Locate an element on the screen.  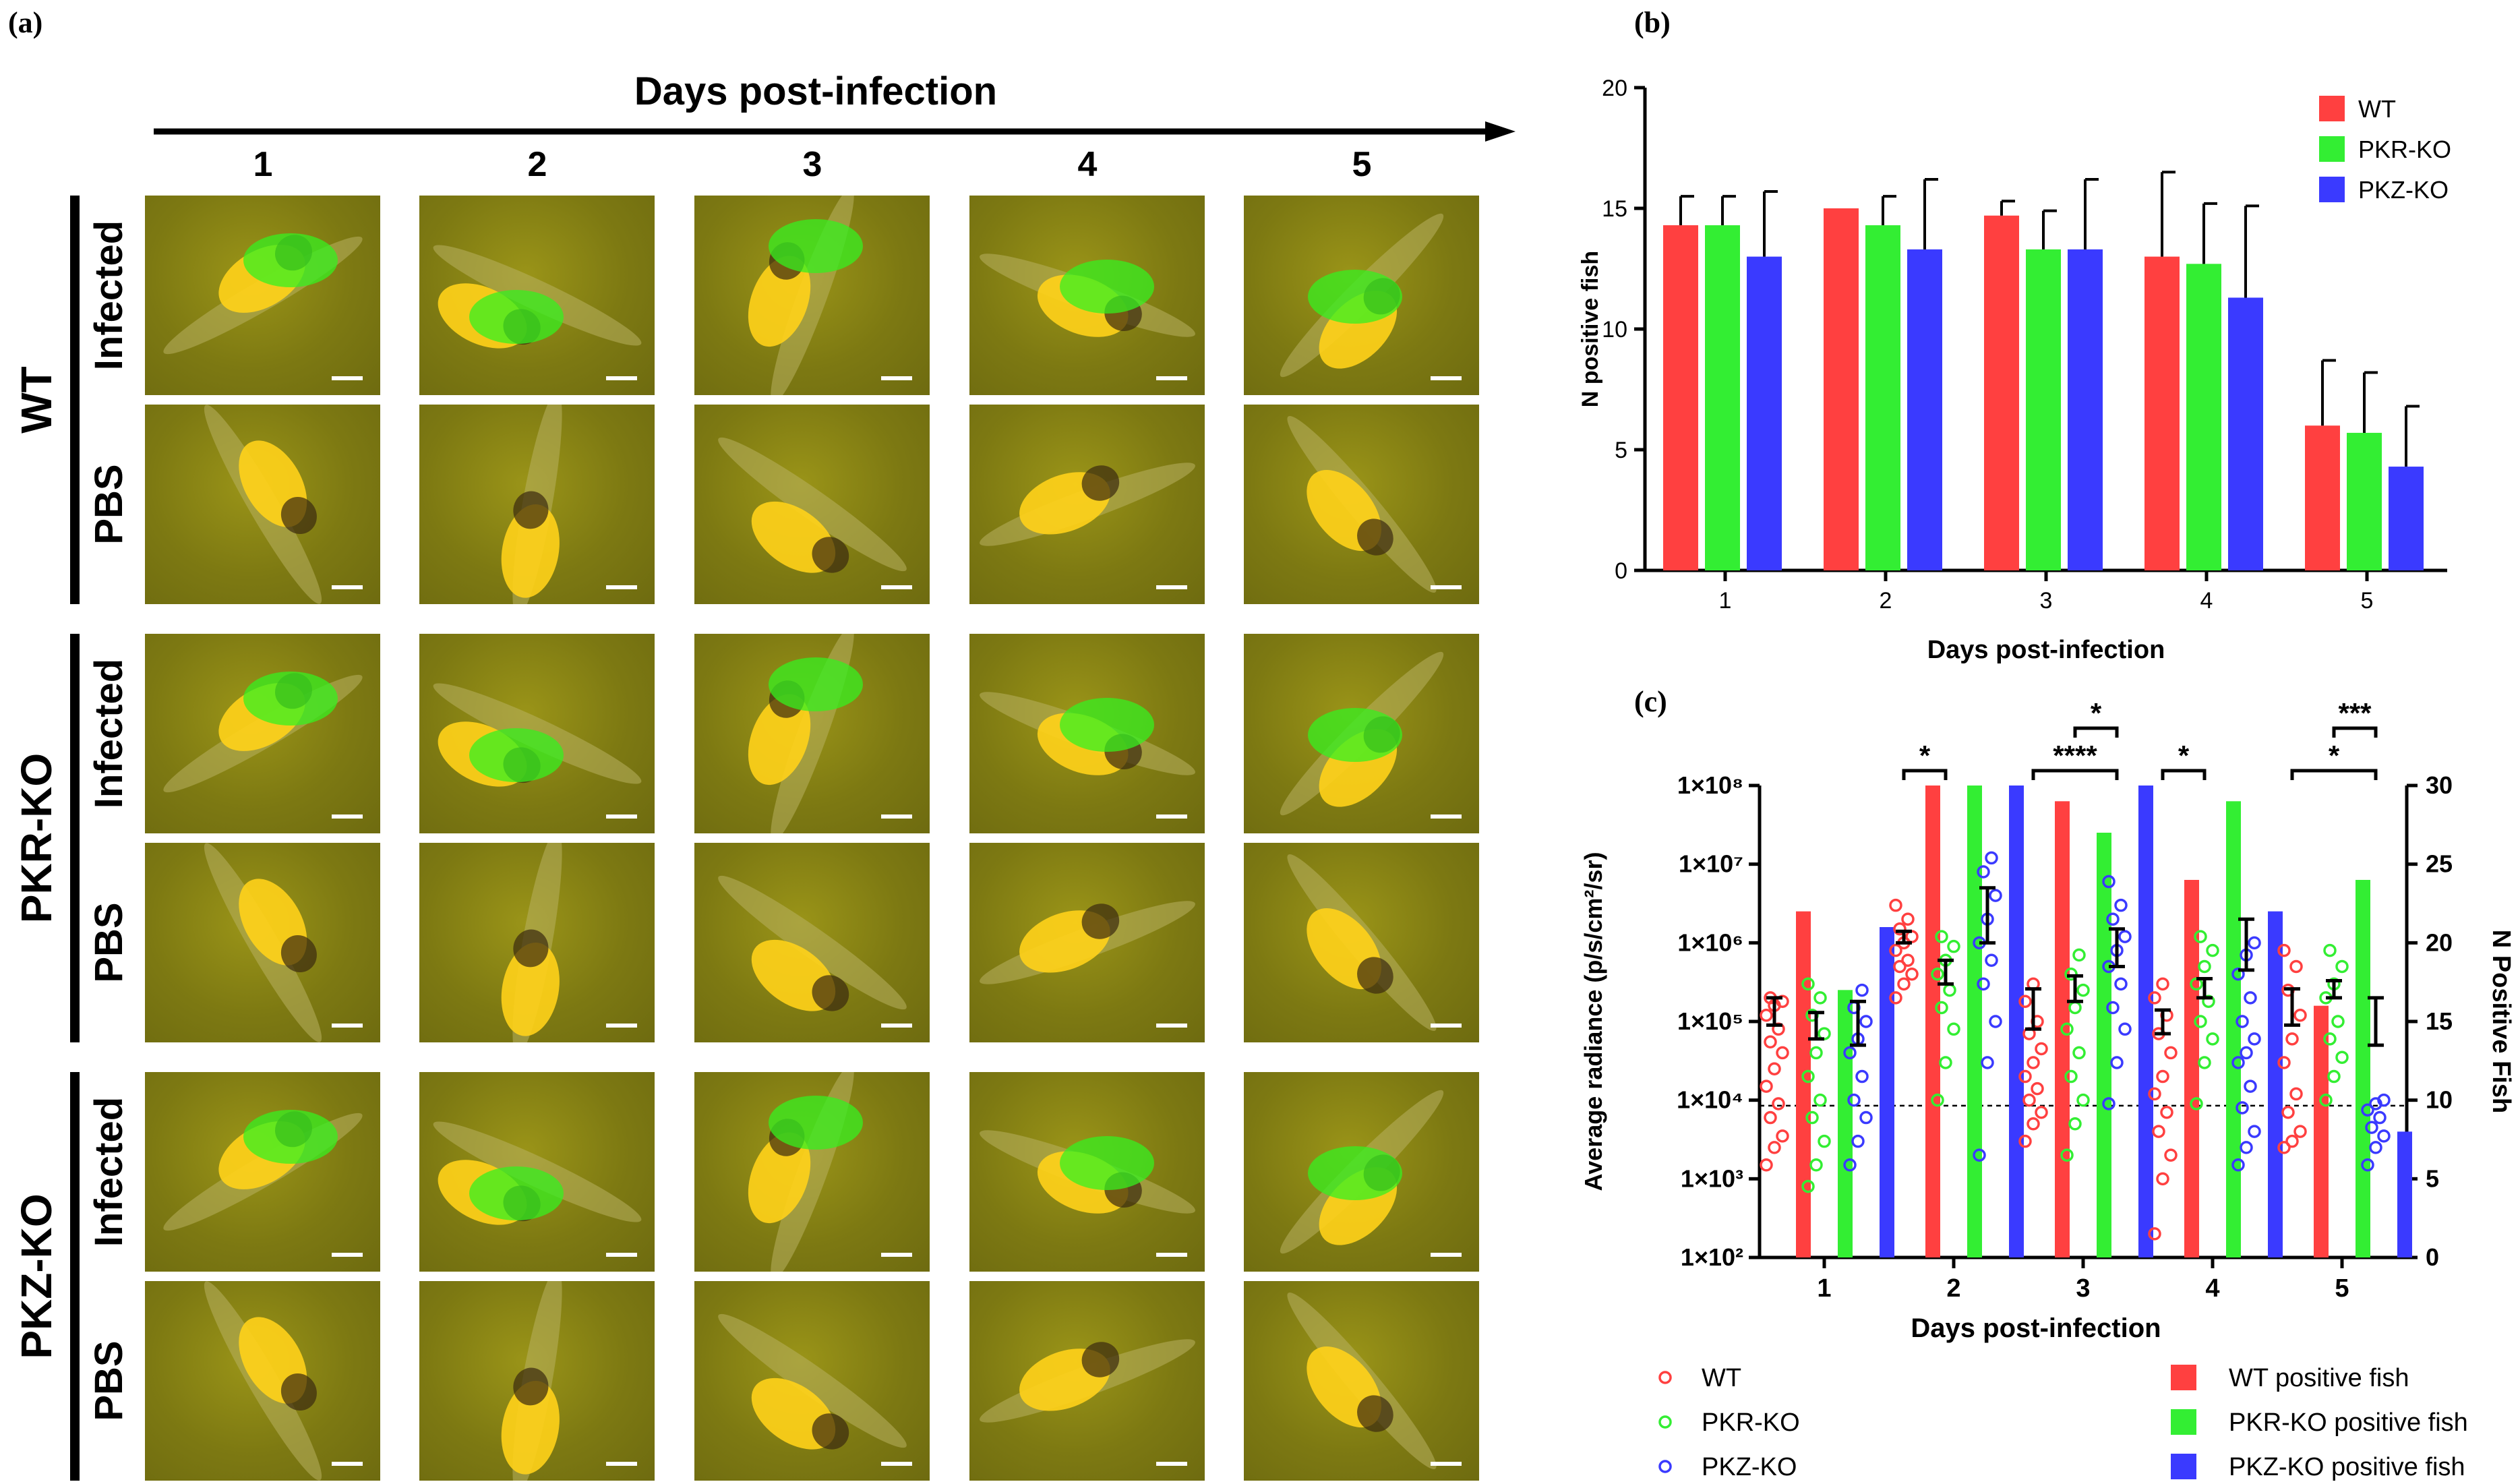
x-axis-title: Days post-infection is located at coordinates (2046, 650).